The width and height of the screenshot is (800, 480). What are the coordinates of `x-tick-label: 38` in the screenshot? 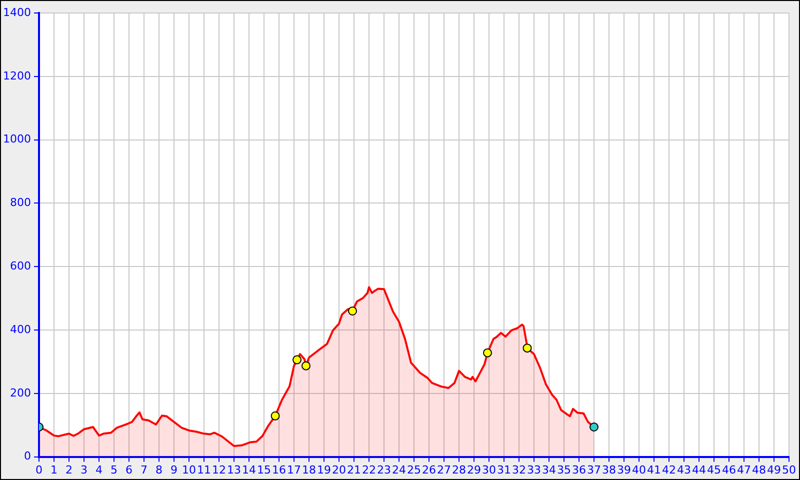 It's located at (609, 469).